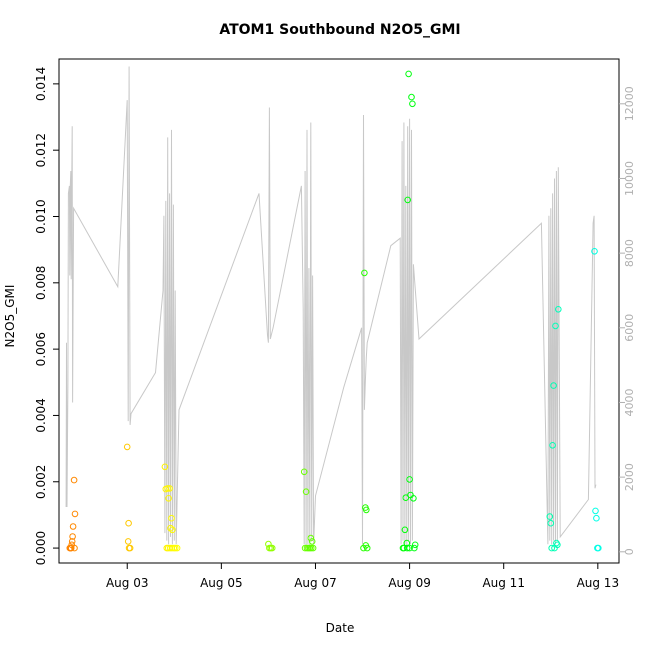 The height and width of the screenshot is (650, 650). I want to click on y-axis-label: N2O5_GMI, so click(10, 316).